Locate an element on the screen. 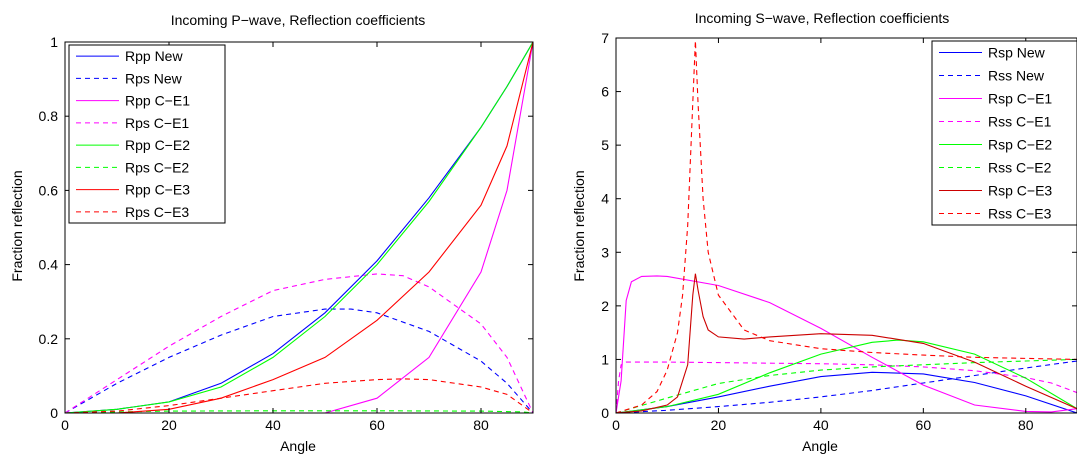  y-tick-label: 4 is located at coordinates (605, 199).